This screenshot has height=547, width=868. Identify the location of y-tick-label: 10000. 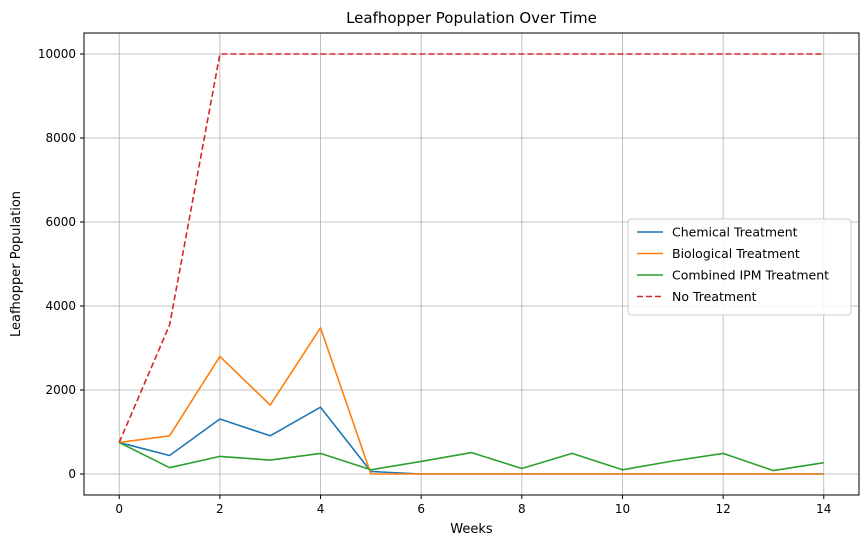
(57, 54).